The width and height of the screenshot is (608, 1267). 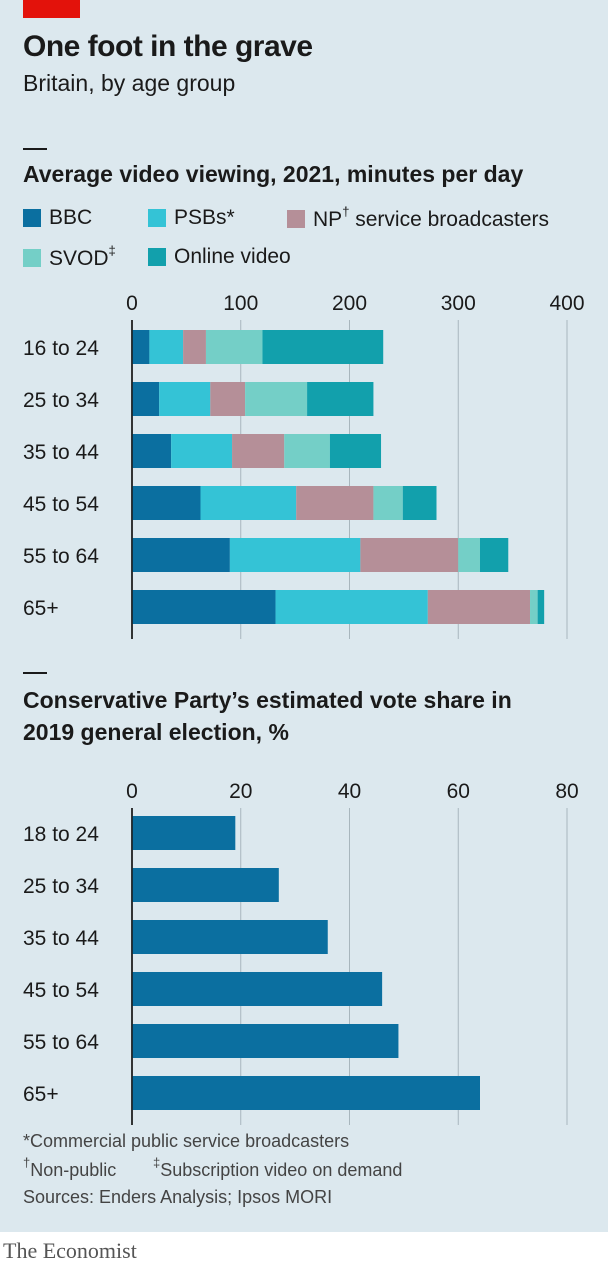 I want to click on x-tick-label: 80, so click(x=566, y=791).